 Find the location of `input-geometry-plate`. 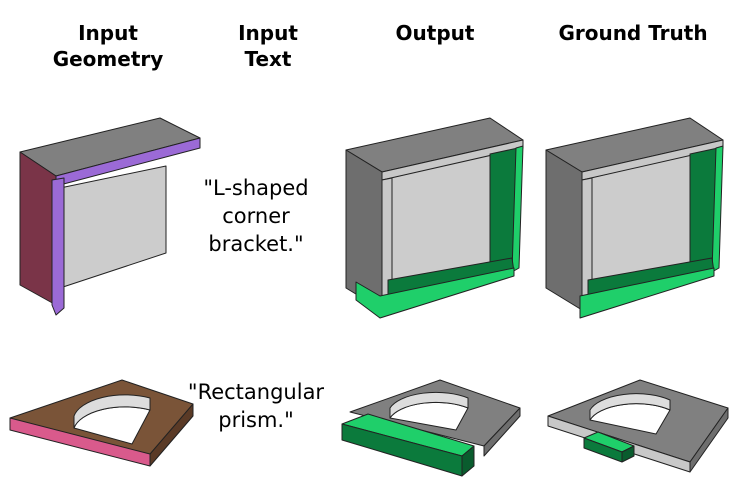

input-geometry-plate is located at coordinates (101, 423).